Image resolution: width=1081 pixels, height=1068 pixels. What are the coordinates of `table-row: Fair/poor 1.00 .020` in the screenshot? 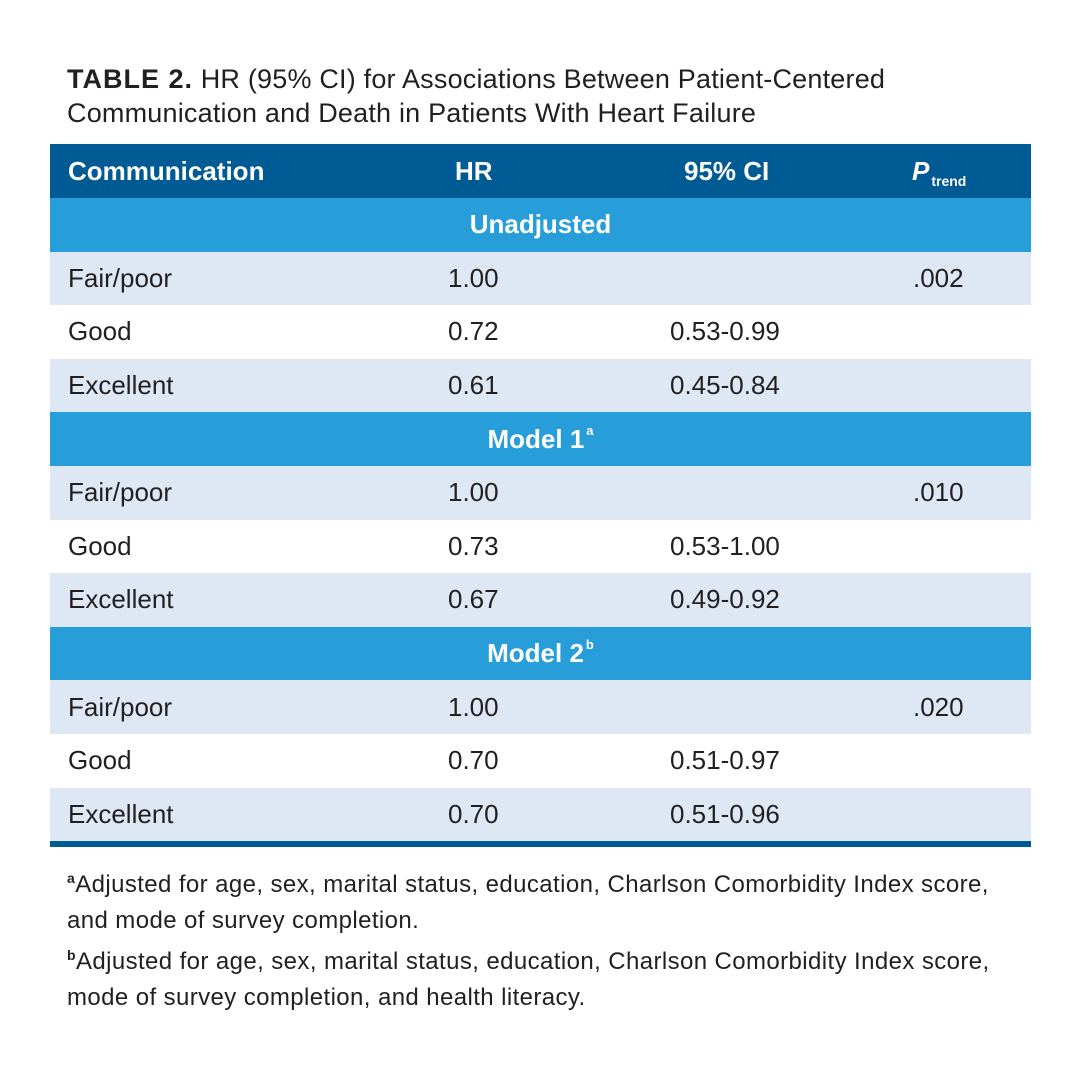 It's located at (540, 707).